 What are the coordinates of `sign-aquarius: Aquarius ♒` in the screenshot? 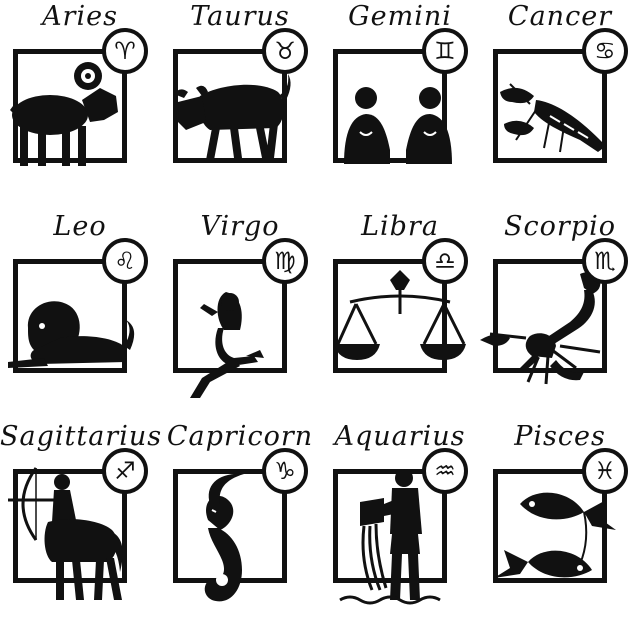 It's located at (400, 520).